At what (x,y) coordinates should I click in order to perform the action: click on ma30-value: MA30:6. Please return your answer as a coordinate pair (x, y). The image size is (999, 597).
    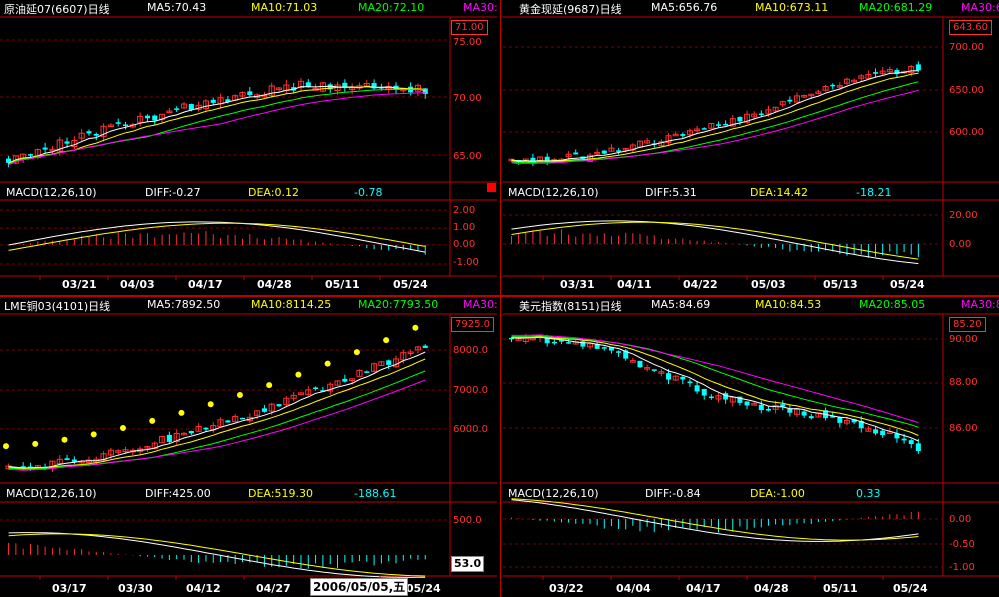
    Looking at the image, I should click on (980, 7).